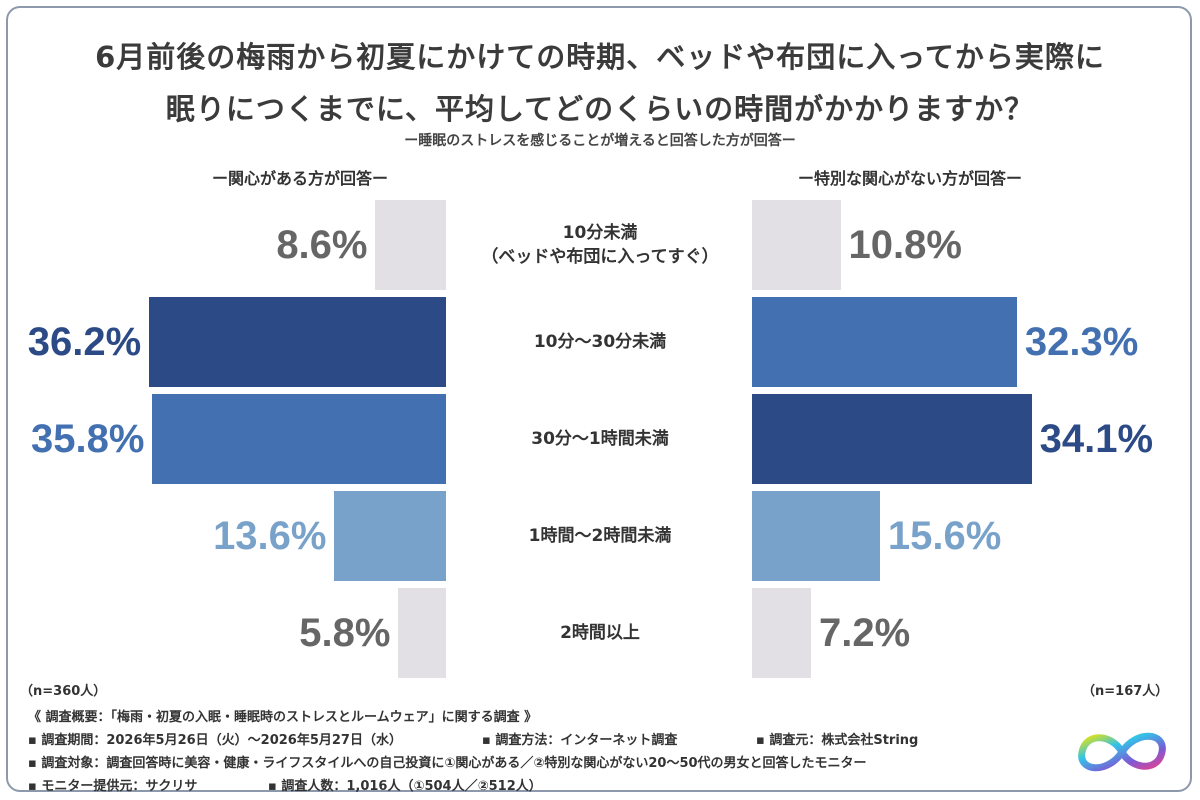 The image size is (1200, 800). Describe the element at coordinates (600, 109) in the screenshot. I see `chart-title-line2: 眠りにつくまでに、平均してどのくらいの時間がかかりますか？` at that location.